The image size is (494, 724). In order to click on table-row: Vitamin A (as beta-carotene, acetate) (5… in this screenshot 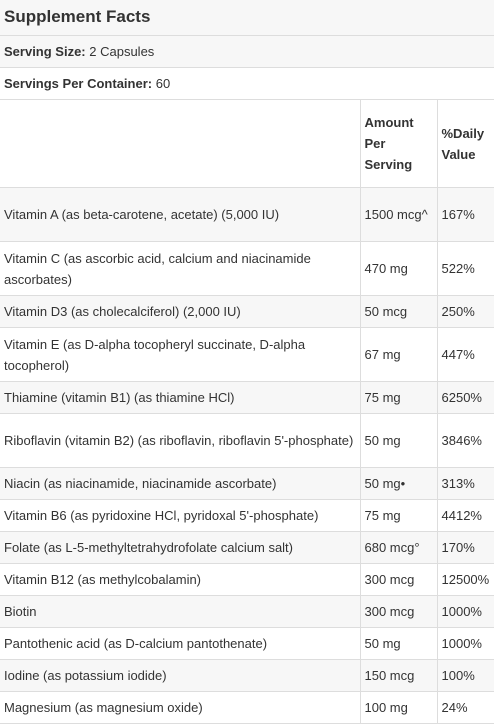, I will do `click(247, 214)`.